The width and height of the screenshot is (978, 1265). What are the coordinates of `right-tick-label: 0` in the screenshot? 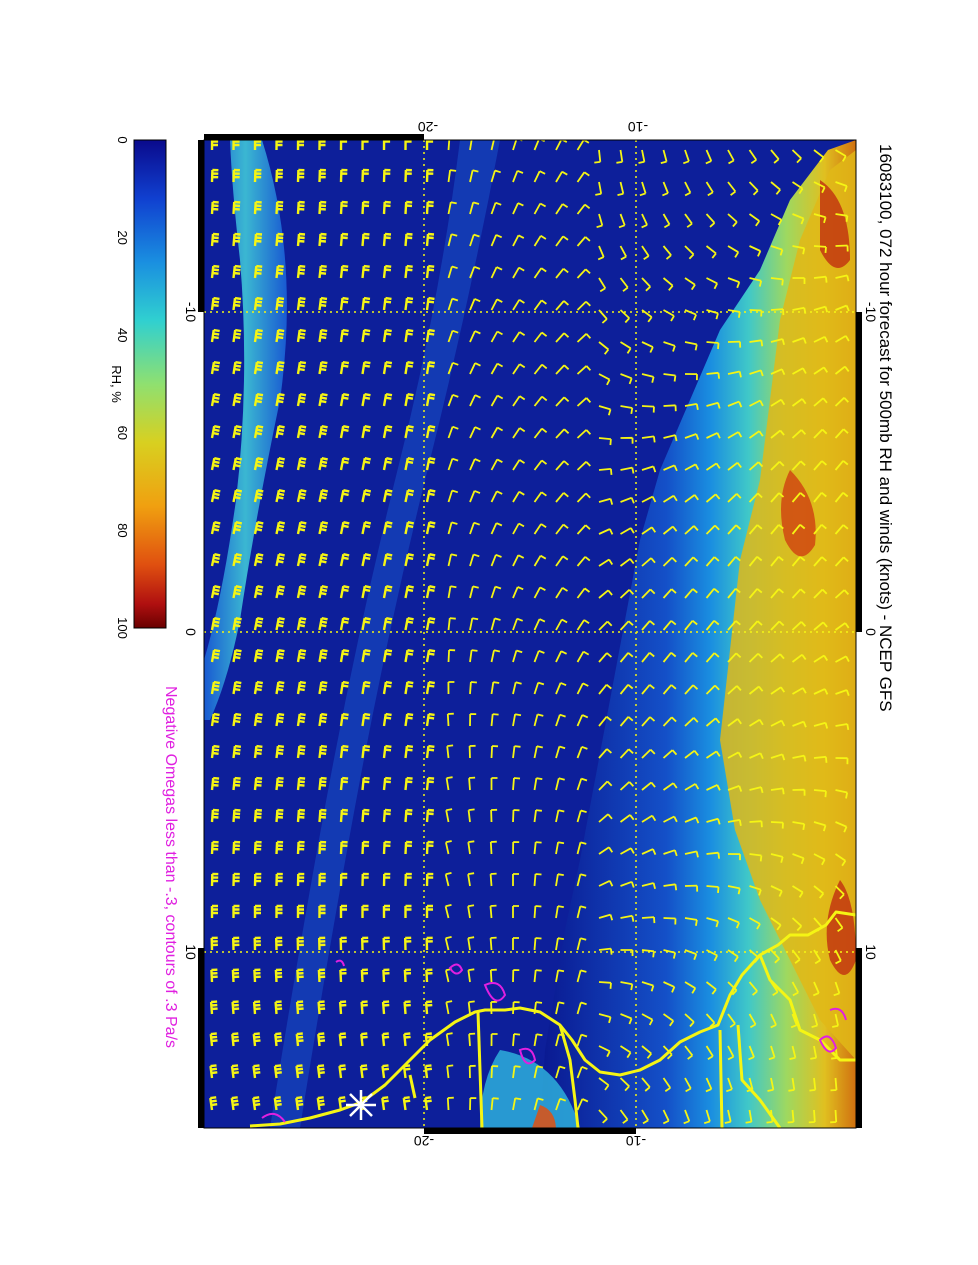 It's located at (871, 632).